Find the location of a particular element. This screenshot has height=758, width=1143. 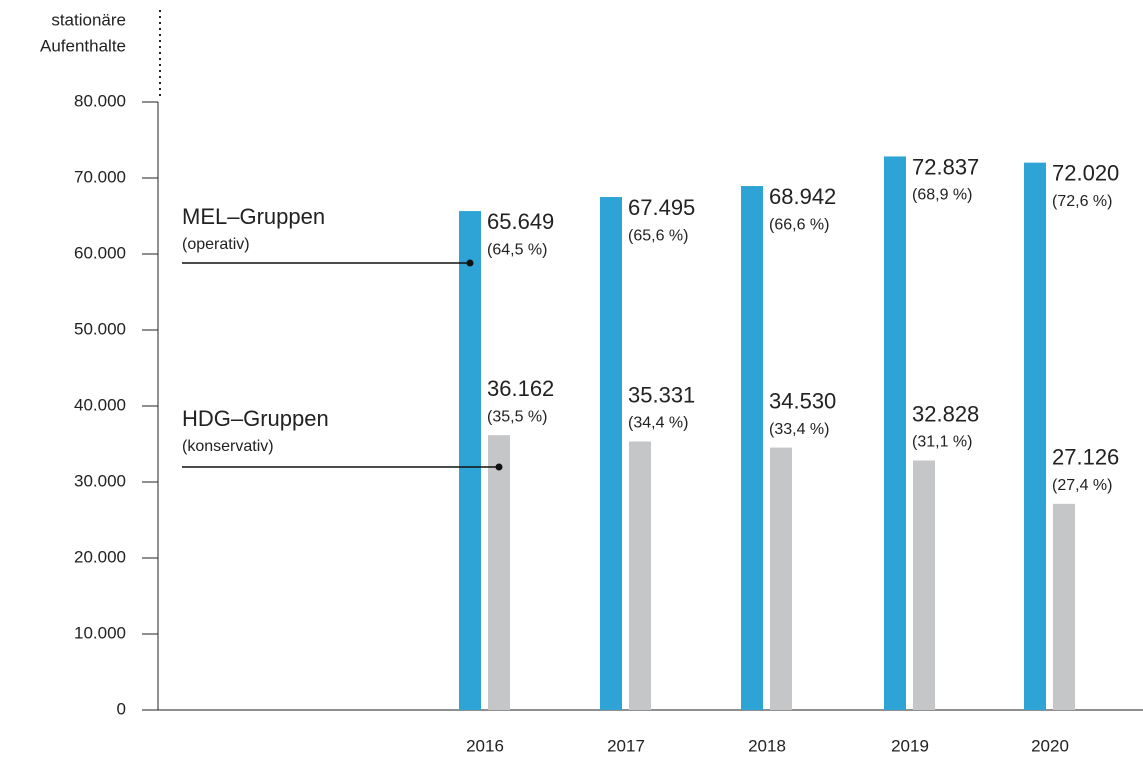

y-tick-label: 30.000 is located at coordinates (100, 480).